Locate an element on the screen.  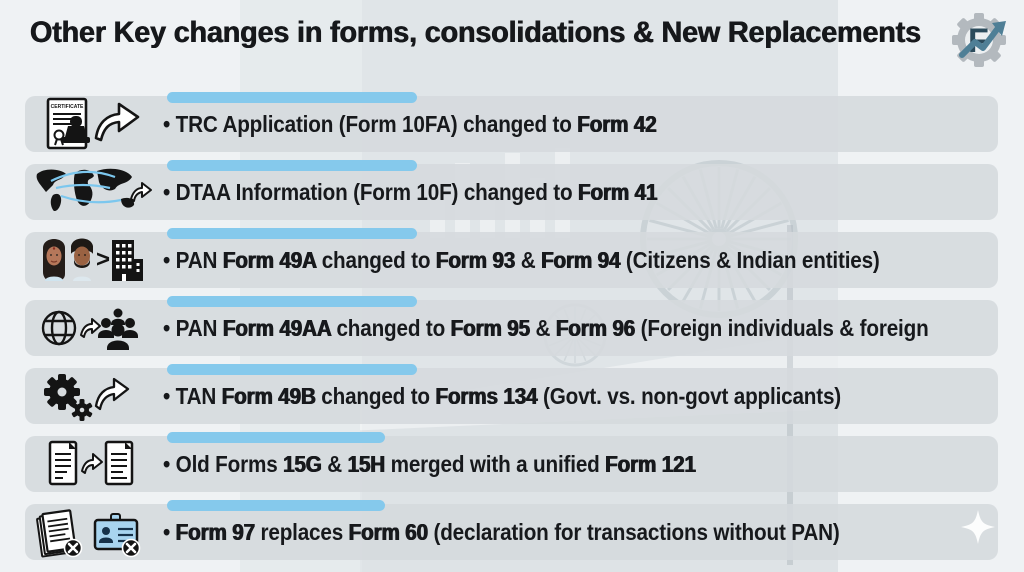
text-segment: 15H is located at coordinates (366, 463).